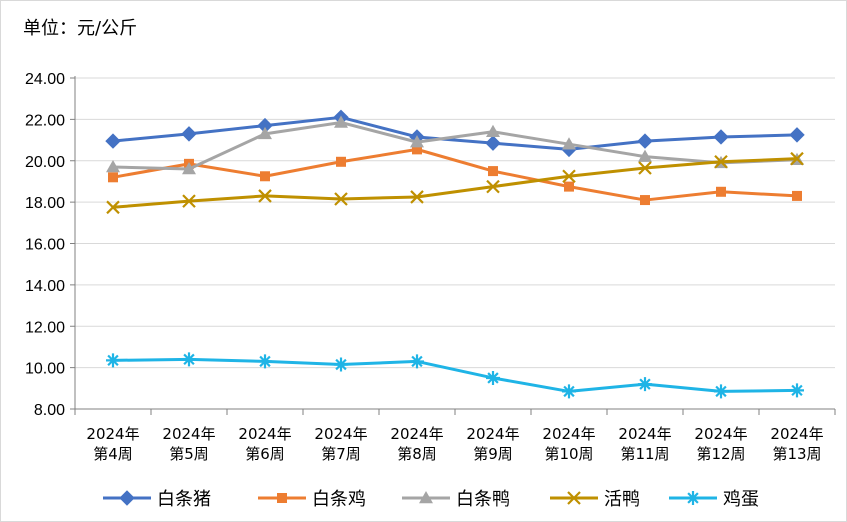  I want to click on legend-label: 白条鸡, so click(339, 499).